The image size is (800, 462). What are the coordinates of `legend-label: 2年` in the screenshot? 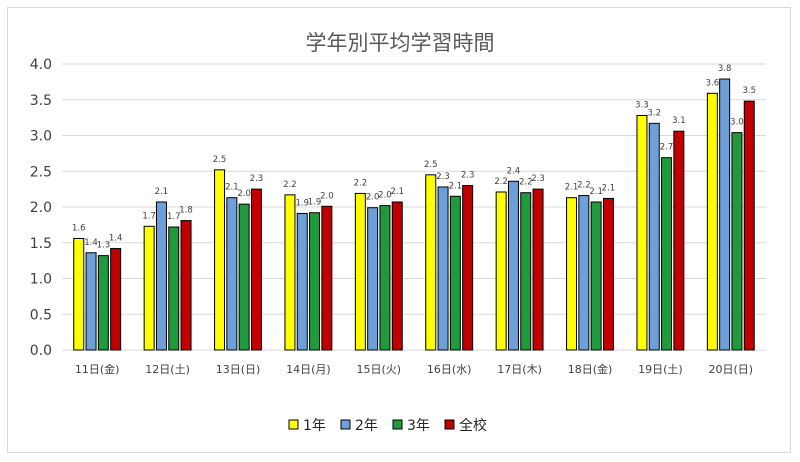 It's located at (366, 426).